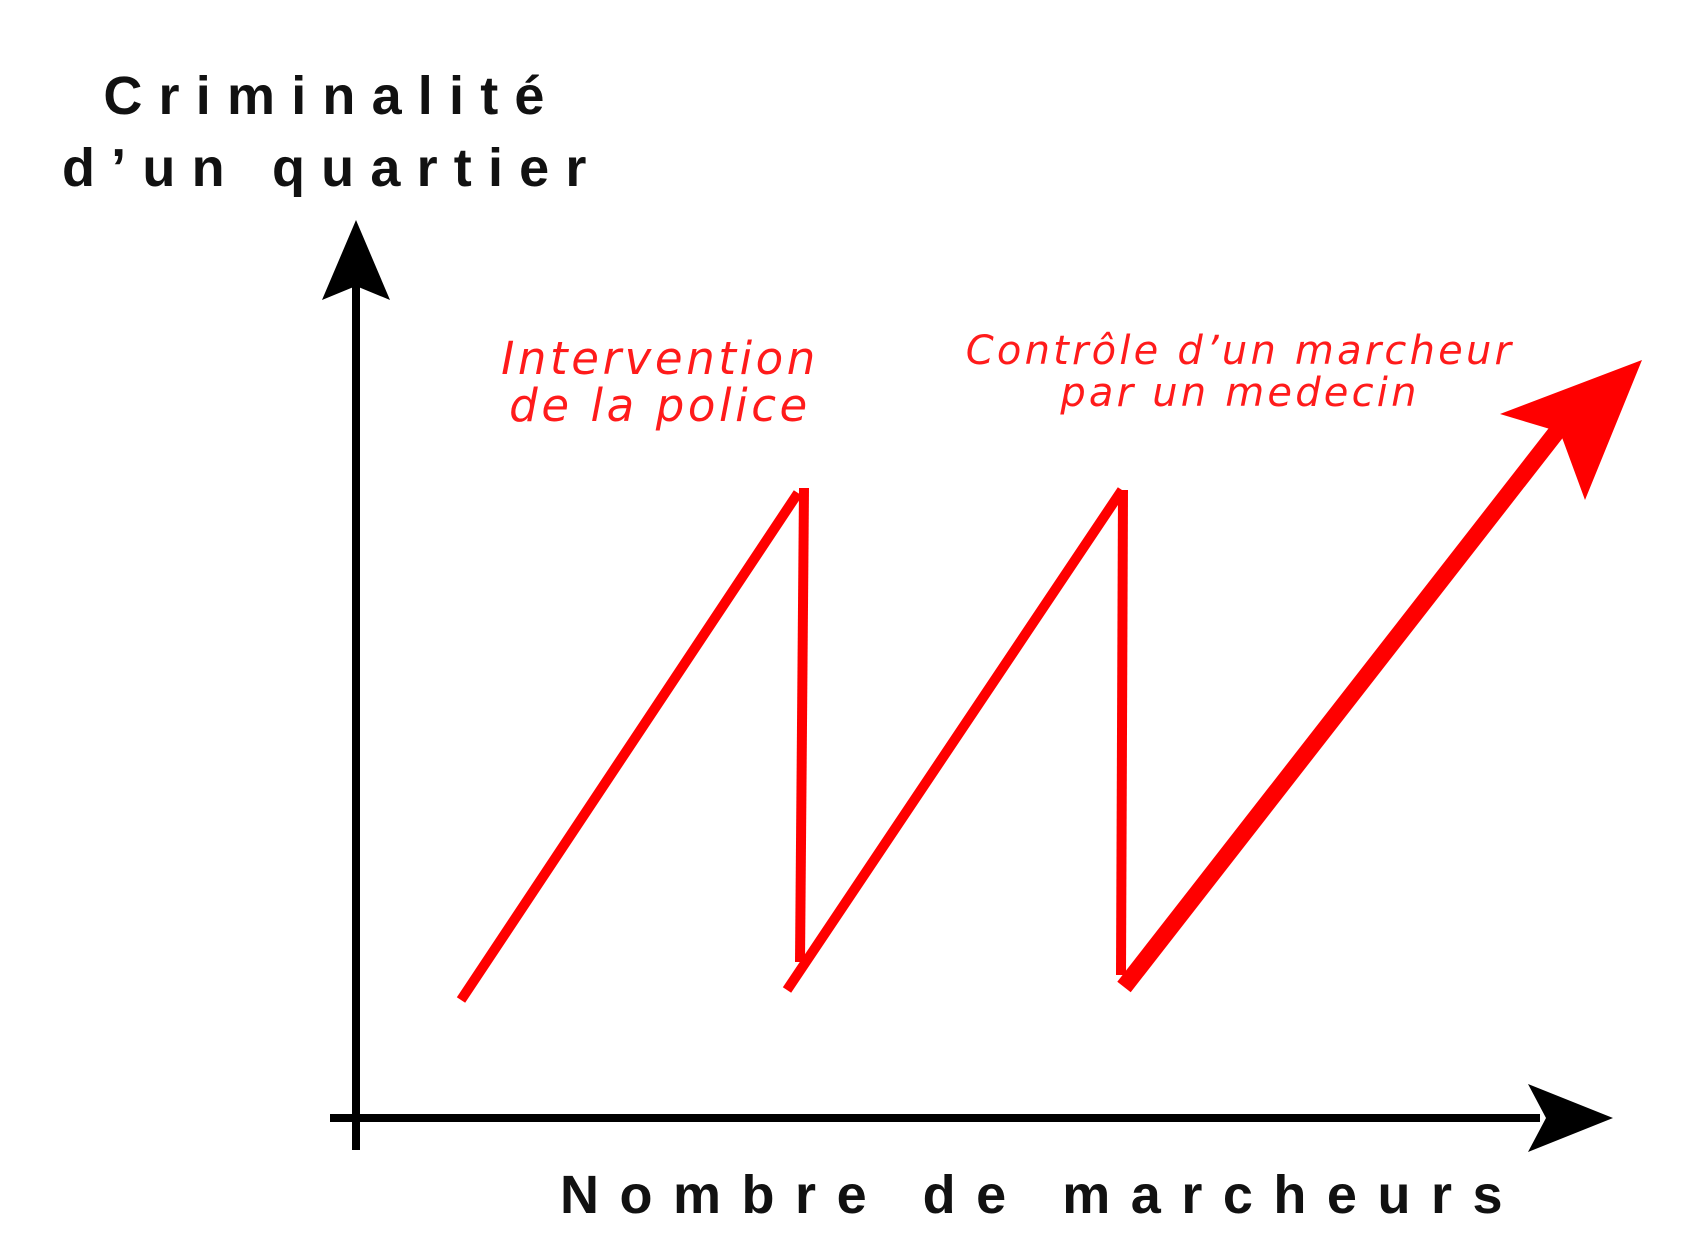  I want to click on police-annotation-line-2: de la police, so click(660, 406).